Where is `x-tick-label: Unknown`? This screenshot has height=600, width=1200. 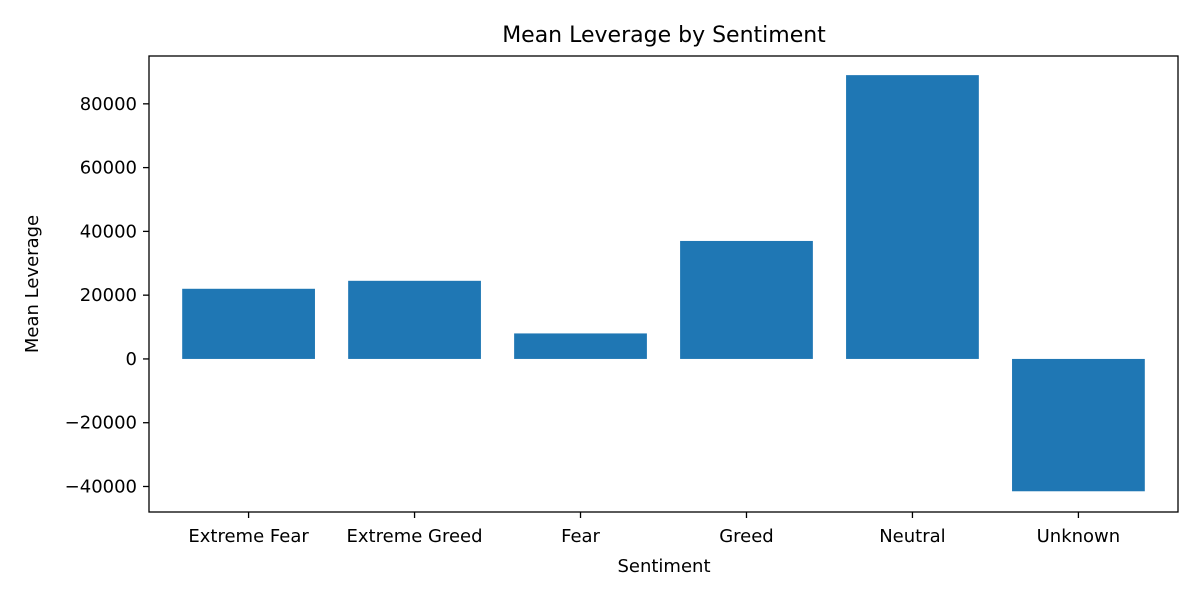
x-tick-label: Unknown is located at coordinates (1079, 536).